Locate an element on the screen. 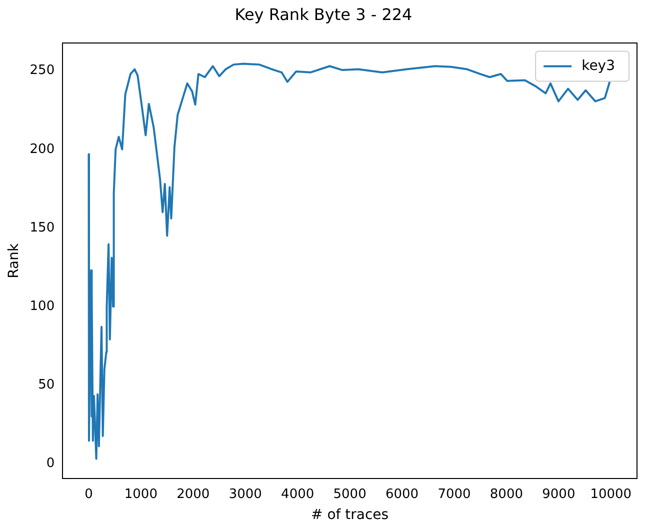 This screenshot has width=671, height=530. x-axis-title: # of traces is located at coordinates (350, 515).